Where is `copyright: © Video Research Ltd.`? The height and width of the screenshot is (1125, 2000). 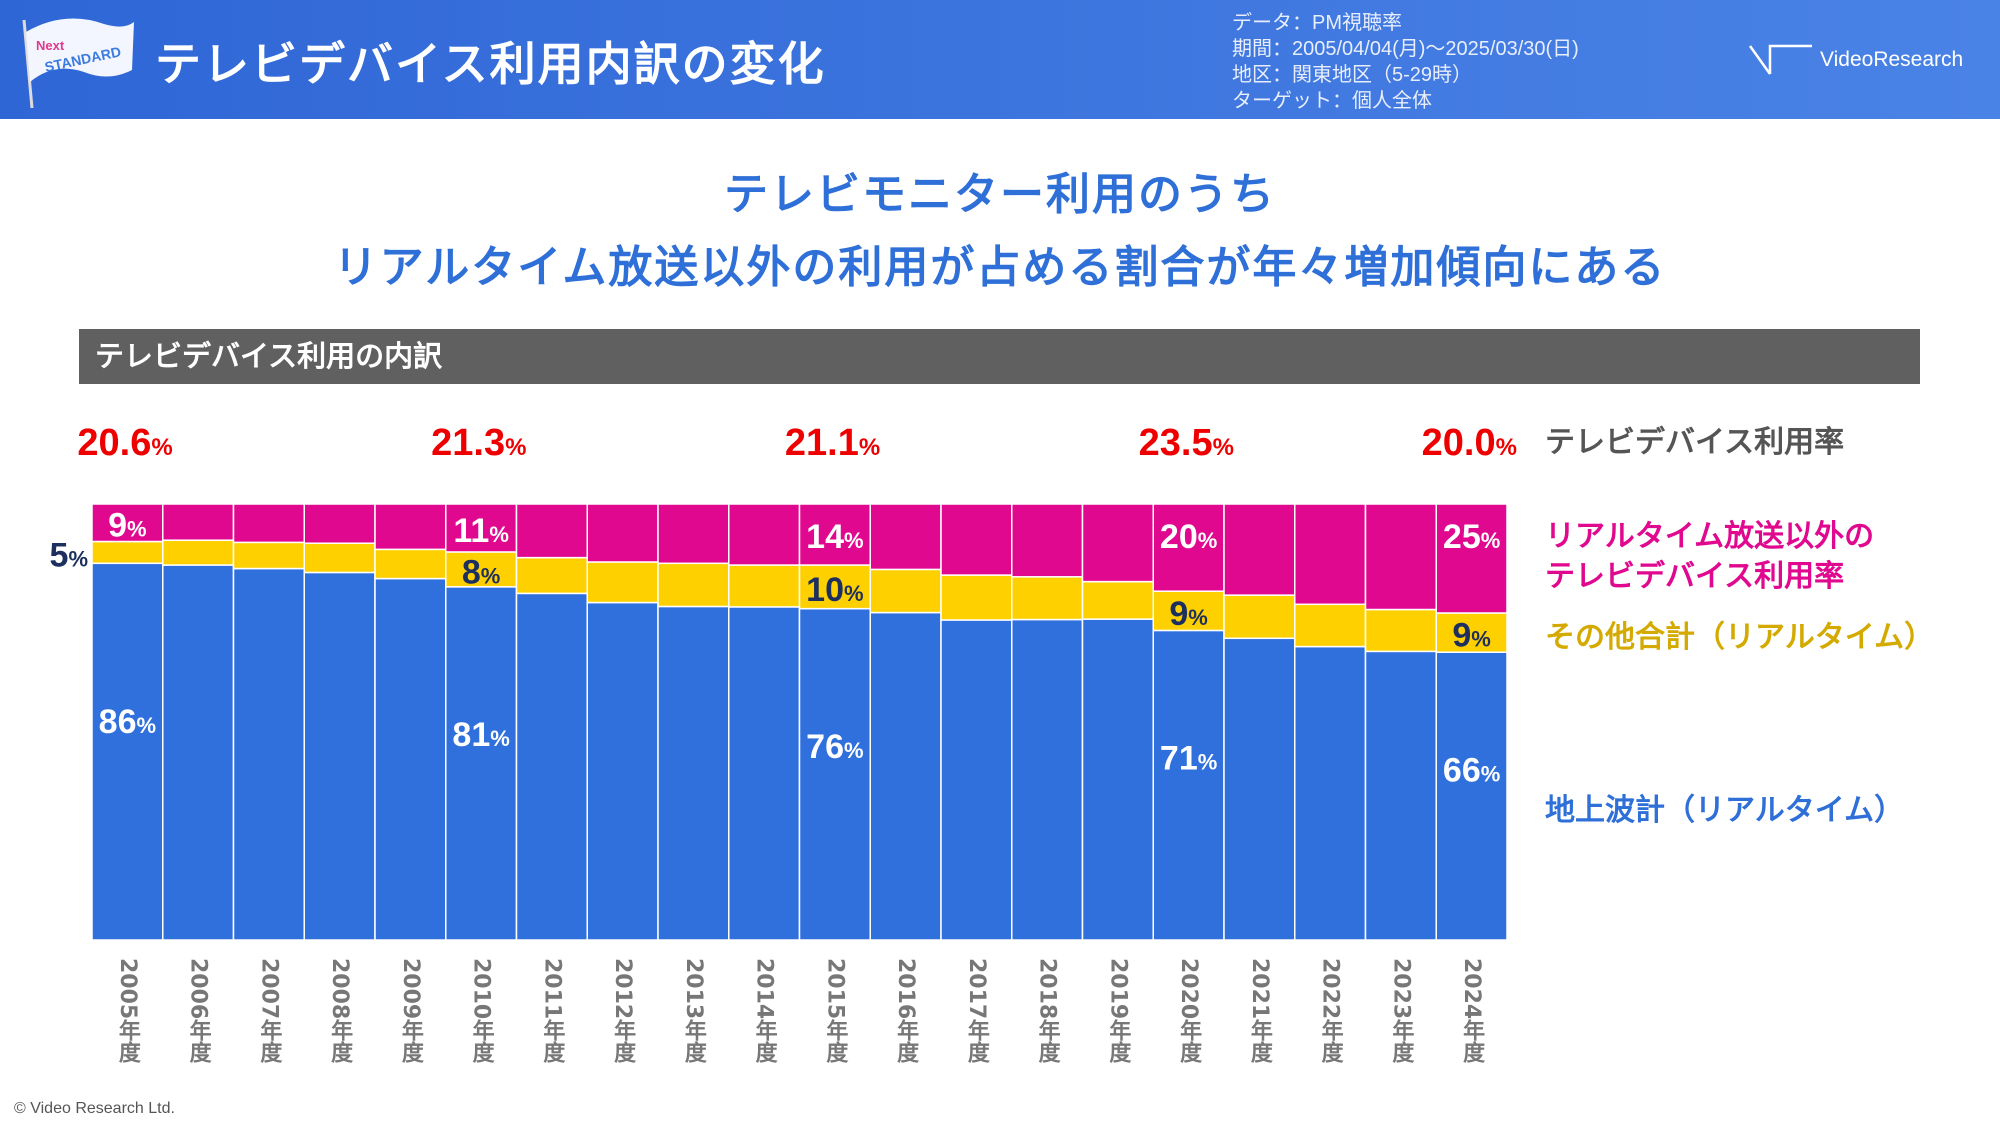 copyright: © Video Research Ltd. is located at coordinates (94, 1108).